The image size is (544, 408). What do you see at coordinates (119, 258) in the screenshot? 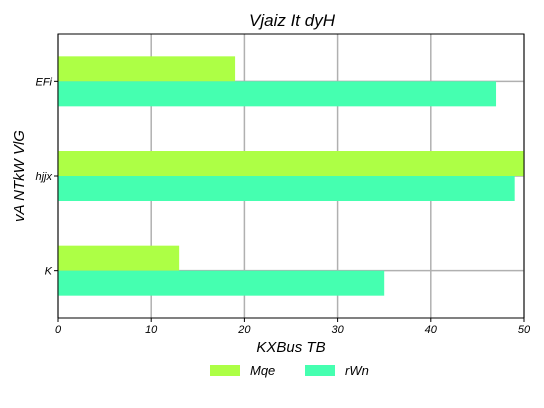
I see `bar-Mqe-K` at bounding box center [119, 258].